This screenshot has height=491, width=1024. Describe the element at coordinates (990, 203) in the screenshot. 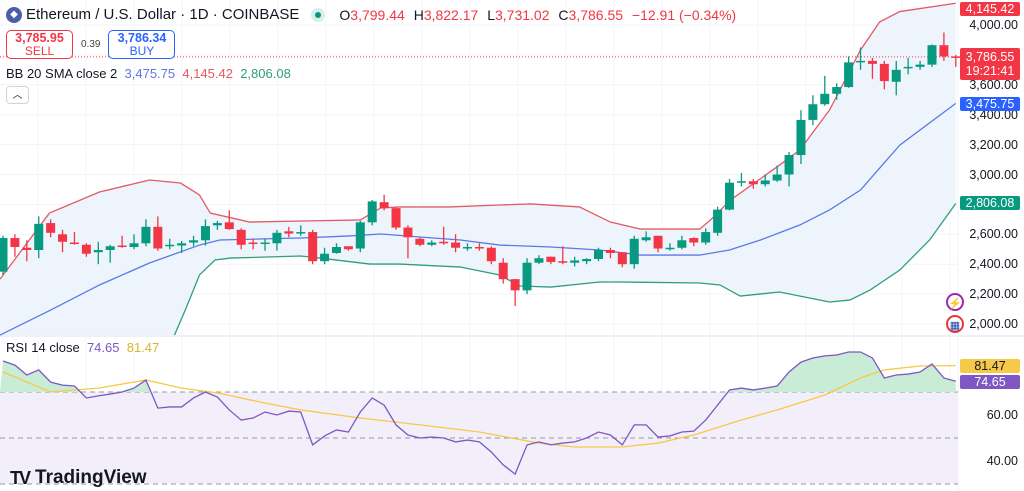

I see `bb-lower-tag: 2,806.08` at that location.